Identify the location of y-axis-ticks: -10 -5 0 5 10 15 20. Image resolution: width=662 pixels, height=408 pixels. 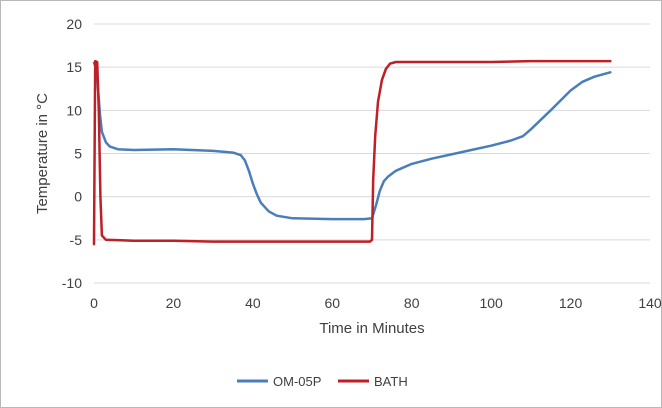
(72, 153).